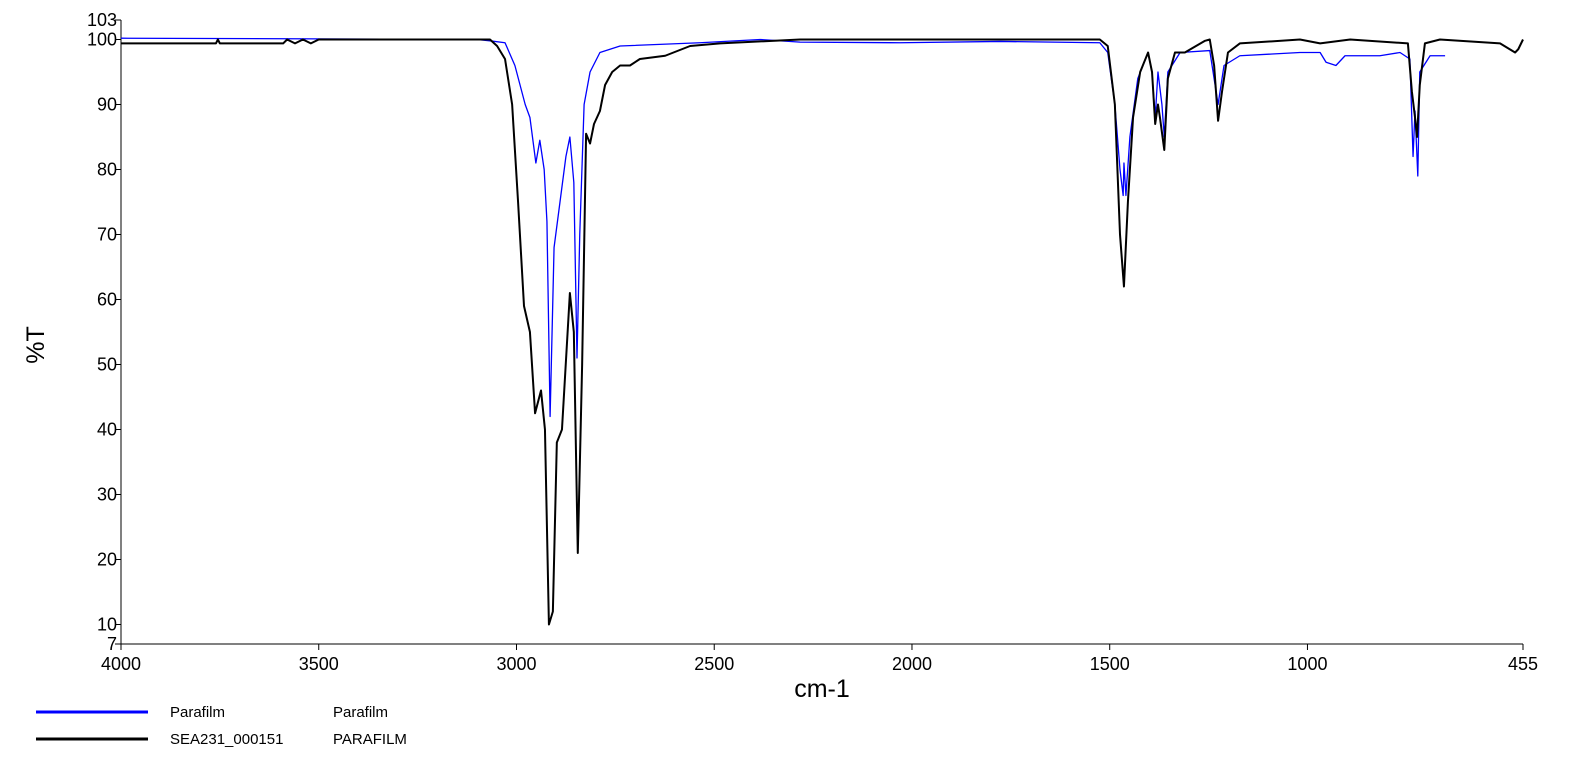 This screenshot has width=1594, height=781. Describe the element at coordinates (102, 20) in the screenshot. I see `y-tick-label: 103` at that location.